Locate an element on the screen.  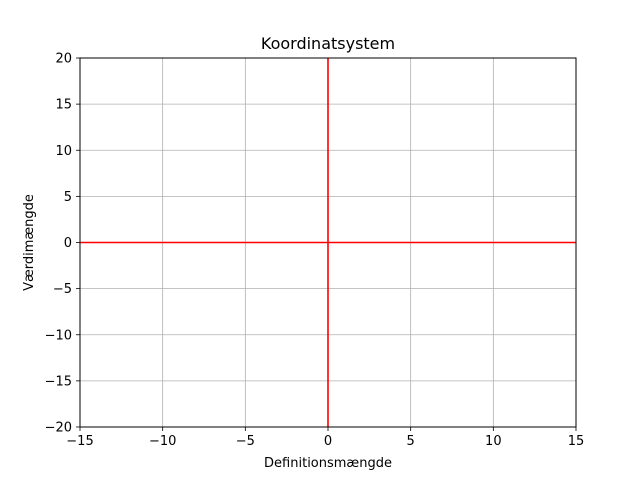
y-tick-label: 15 is located at coordinates (63, 105).